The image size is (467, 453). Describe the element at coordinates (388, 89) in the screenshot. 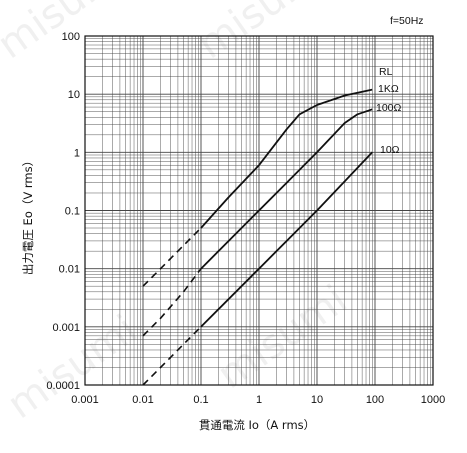

I see `series-label-1kohm: 1KΩ` at that location.